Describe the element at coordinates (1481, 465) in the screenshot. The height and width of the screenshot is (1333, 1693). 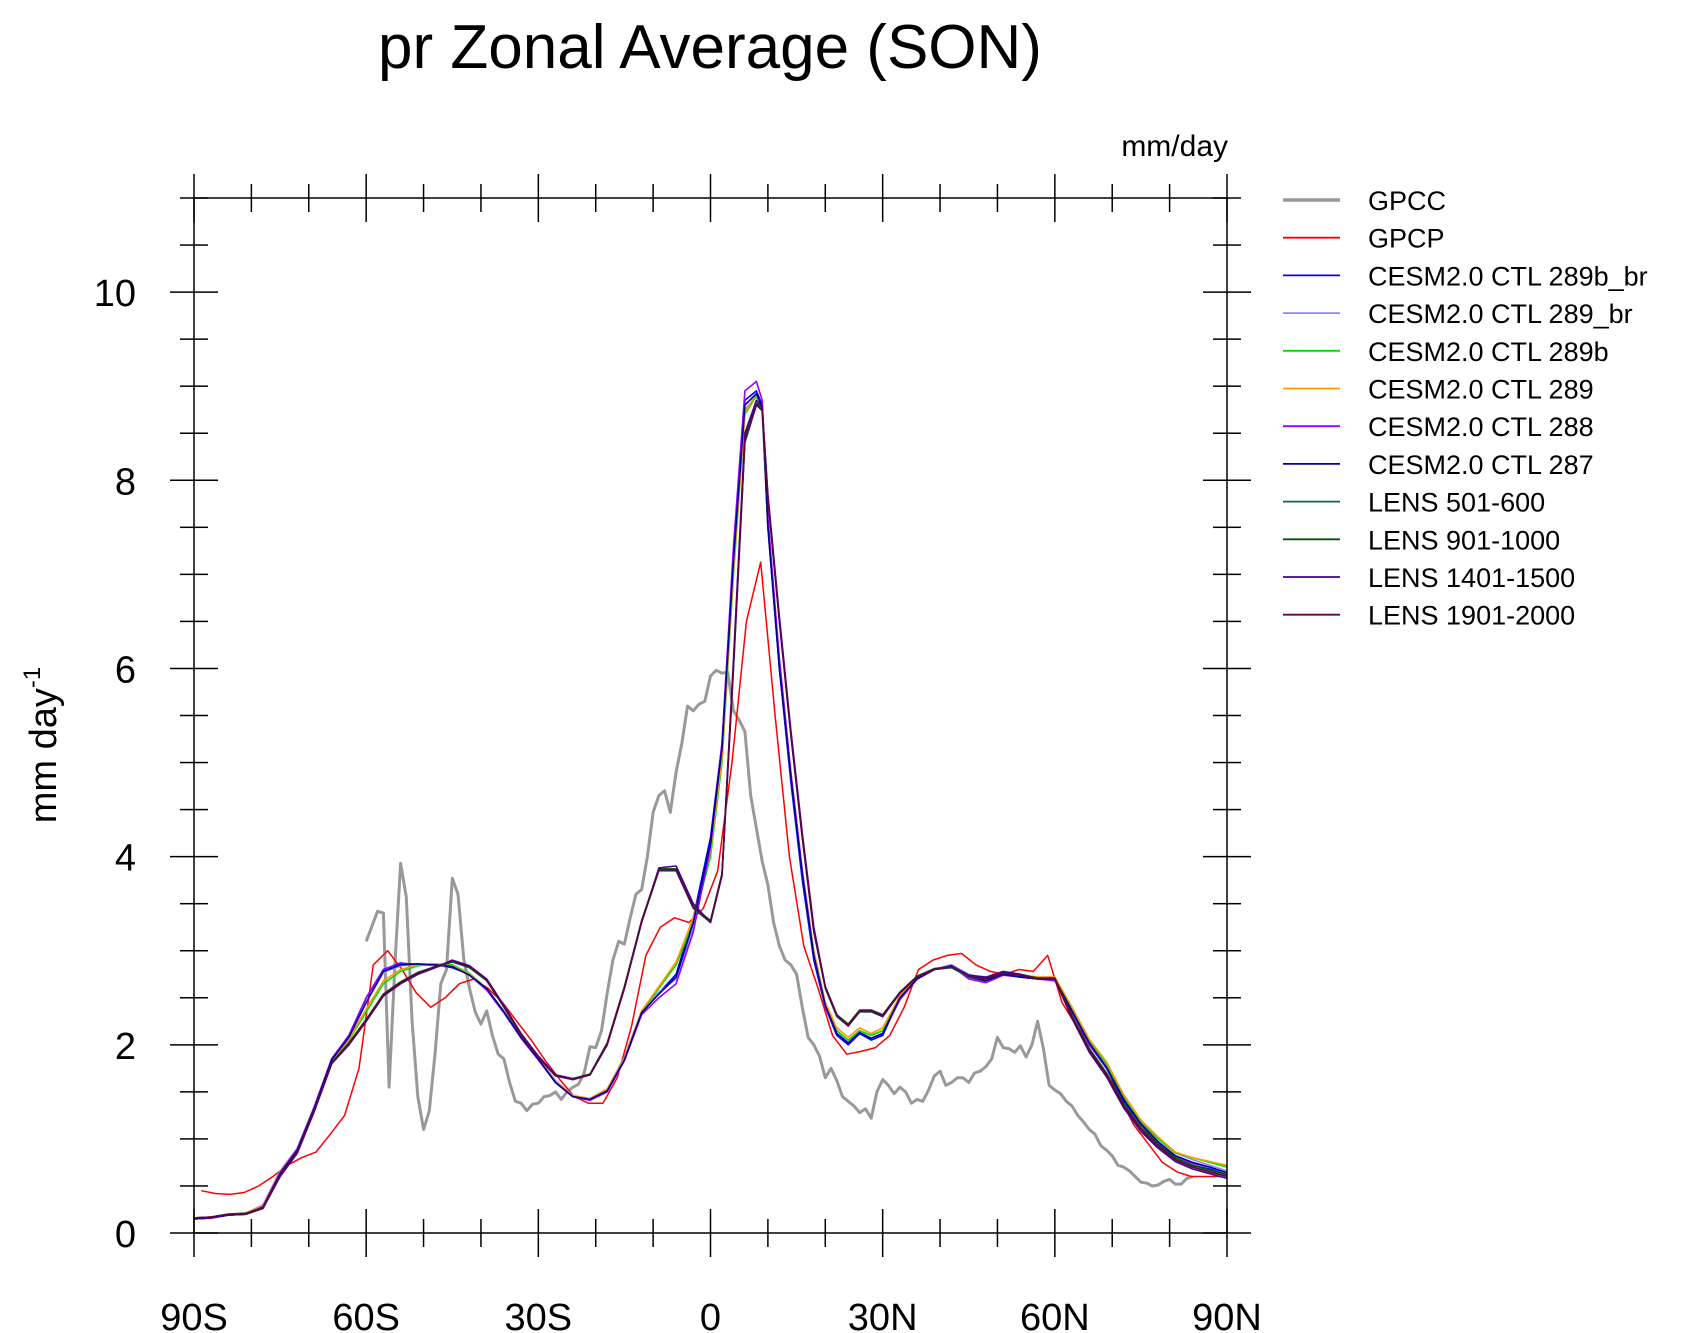
I see `legend-label-cesm2-0-ctl-287: CESM2.0 CTL 287` at that location.